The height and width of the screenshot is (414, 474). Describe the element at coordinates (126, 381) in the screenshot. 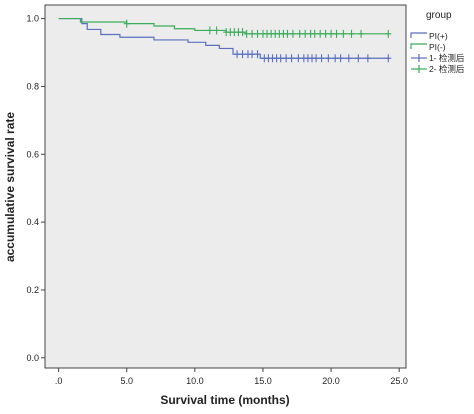

I see `x-tick-label: 5.0` at that location.